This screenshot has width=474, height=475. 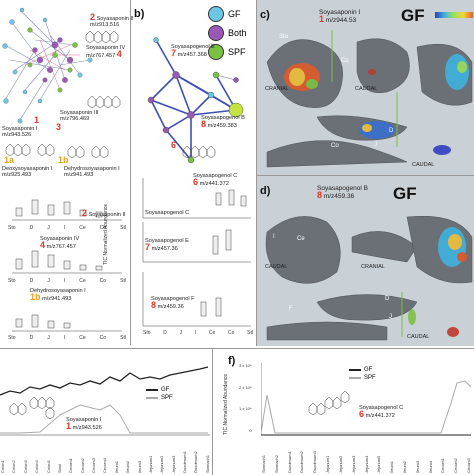 I want to click on panel-letter: c), so click(x=265, y=15).